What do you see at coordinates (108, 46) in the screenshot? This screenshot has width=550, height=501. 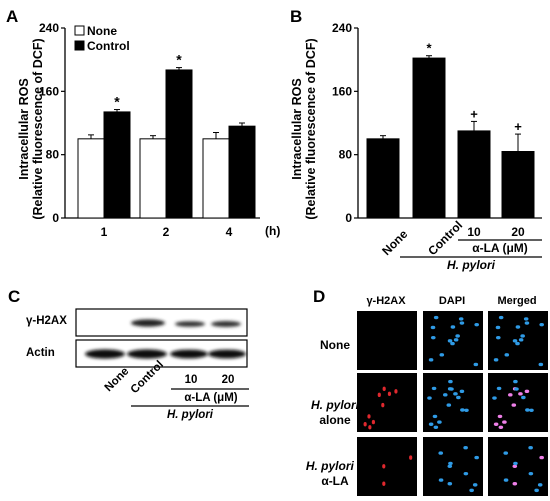 I see `legend-label-control: Control` at bounding box center [108, 46].